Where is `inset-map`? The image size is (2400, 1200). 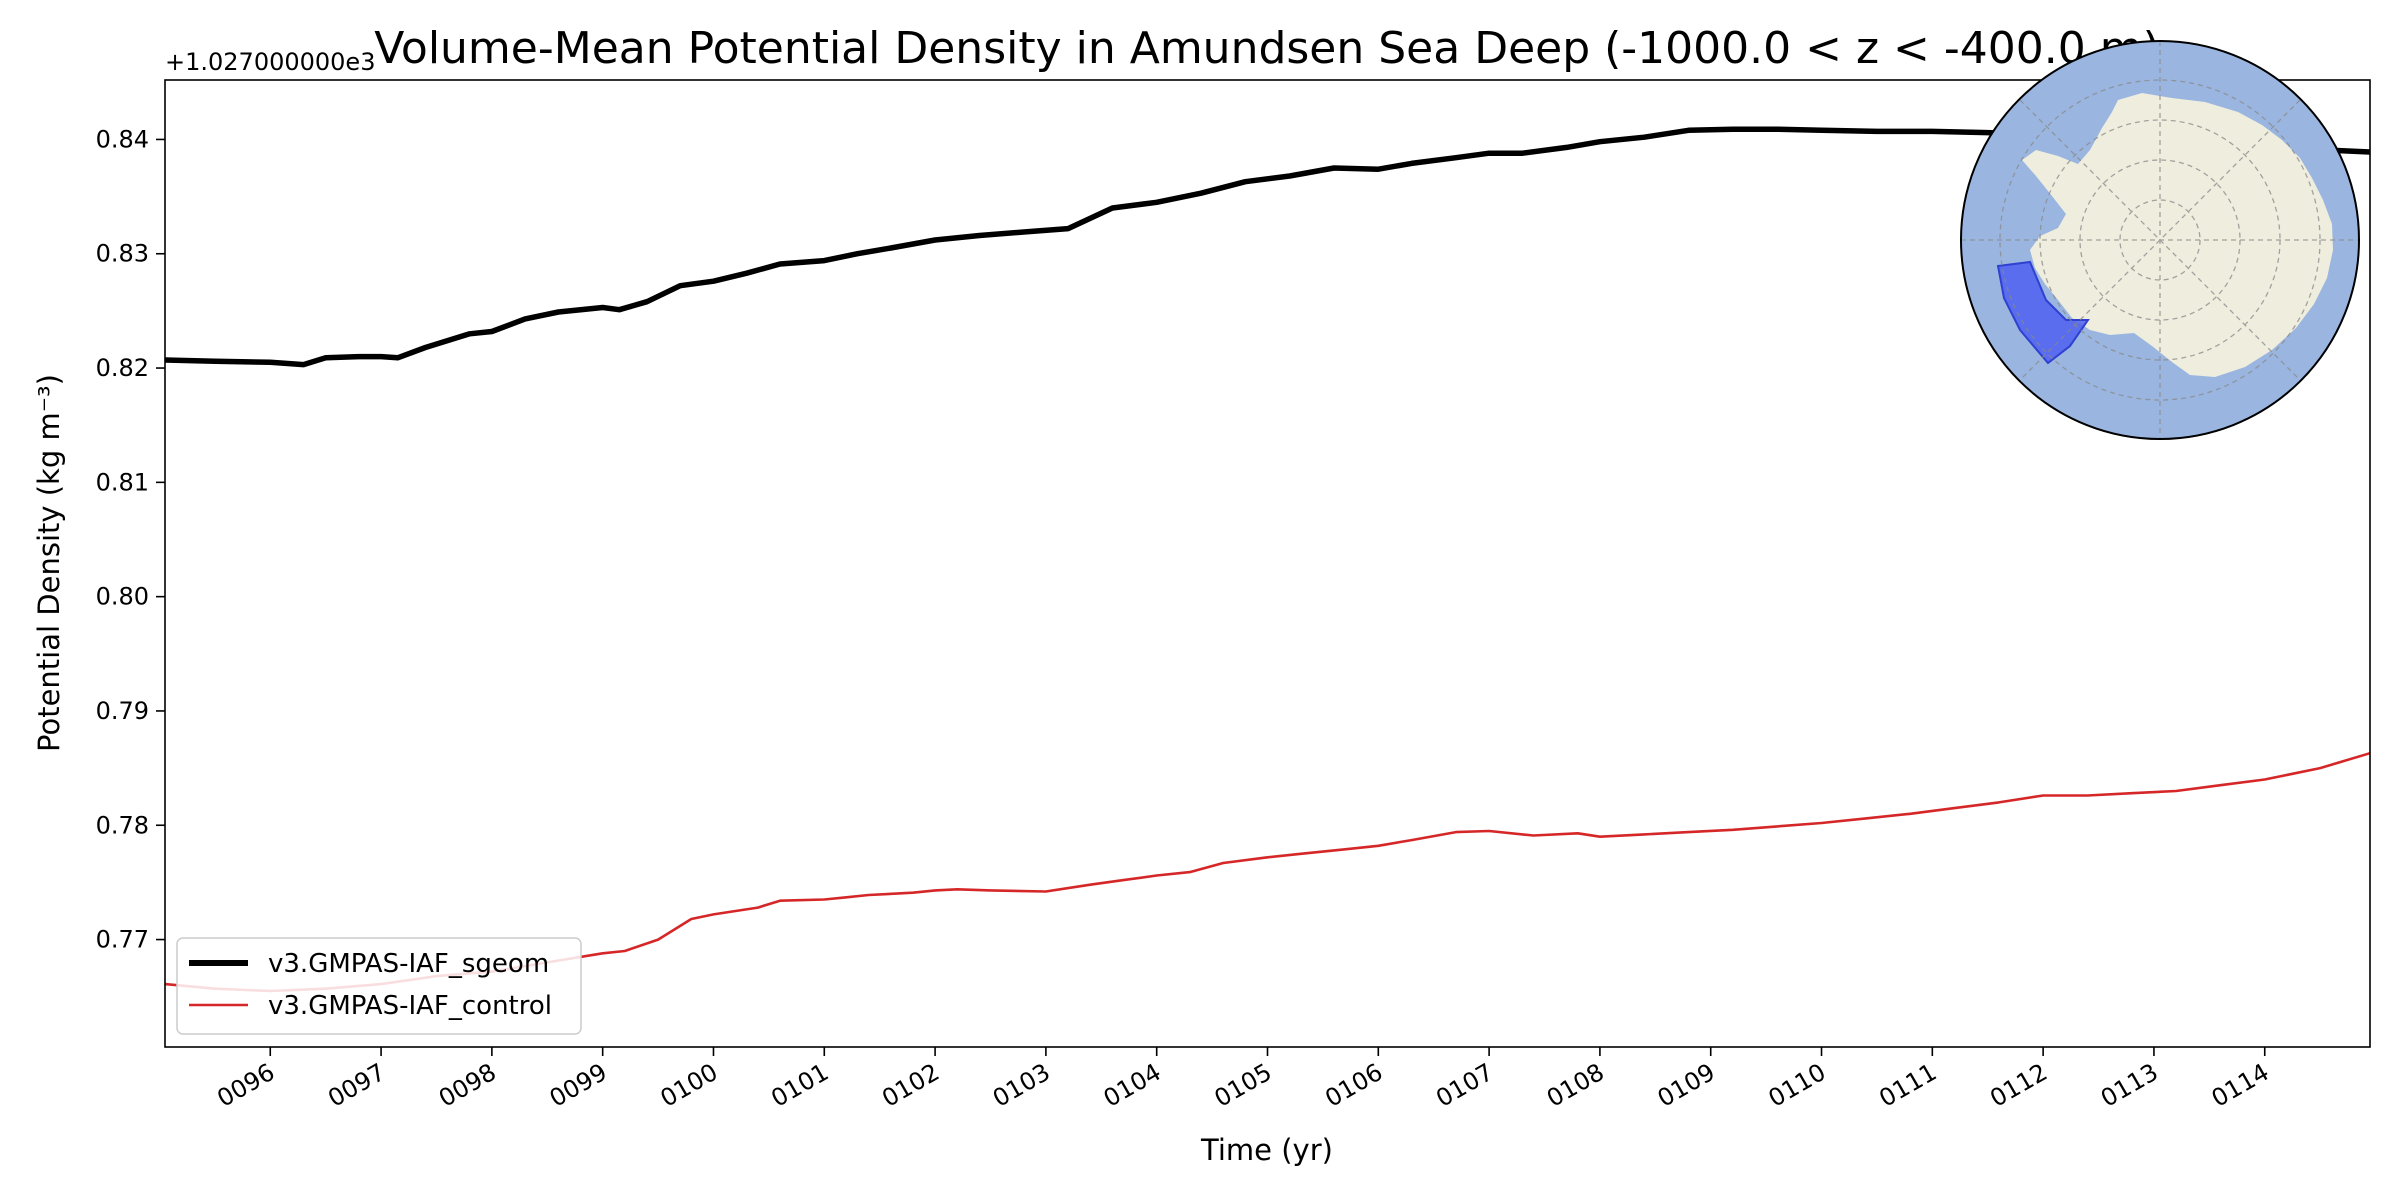 inset-map is located at coordinates (2160, 240).